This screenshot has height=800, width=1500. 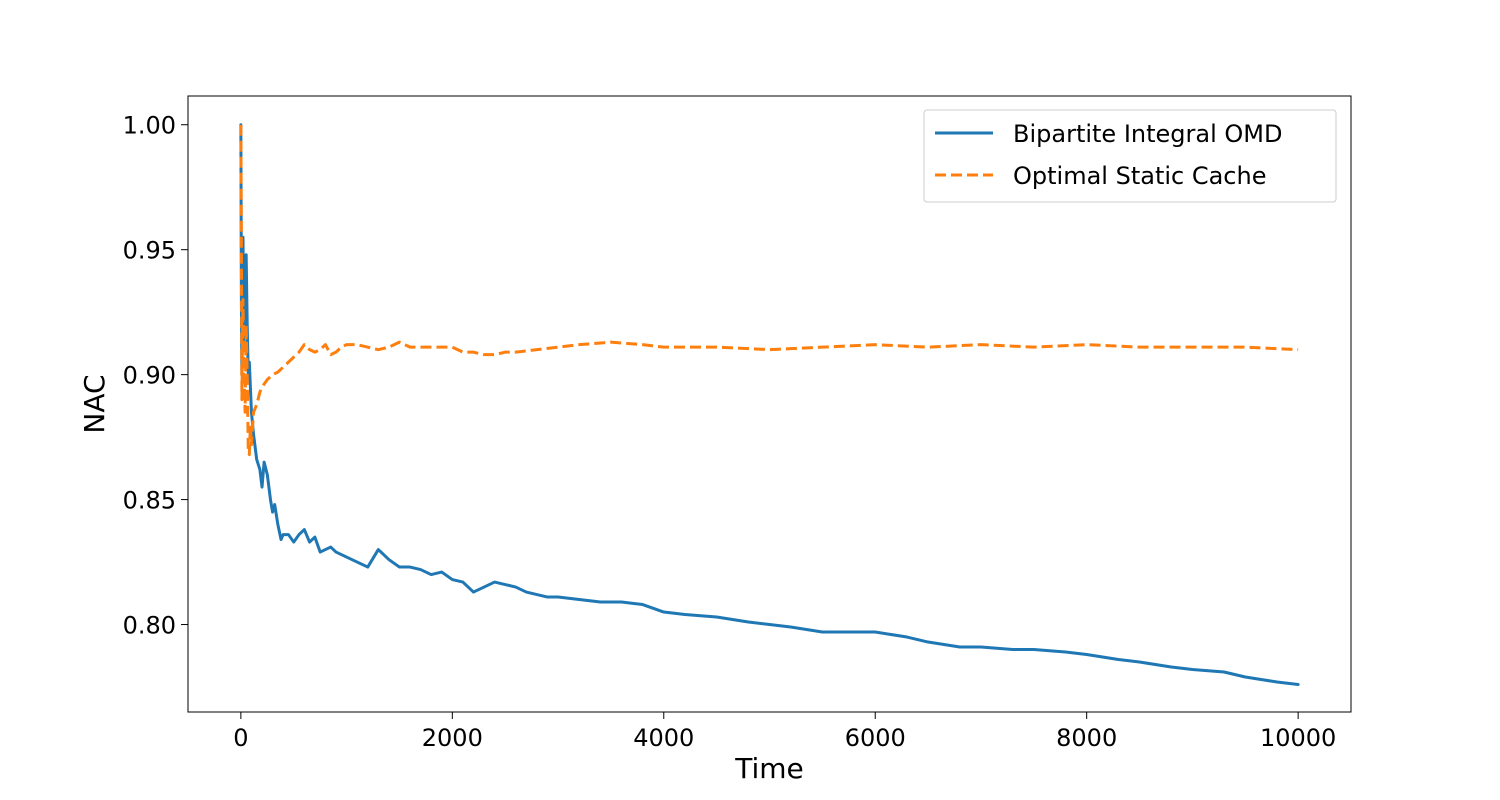 I want to click on y-tick-label: 0.80, so click(x=149, y=626).